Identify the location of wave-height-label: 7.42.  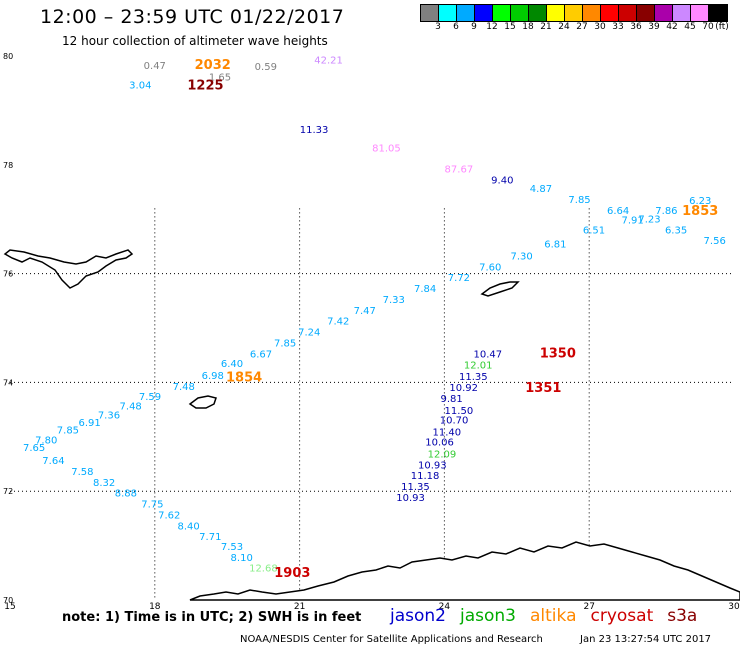
(338, 322).